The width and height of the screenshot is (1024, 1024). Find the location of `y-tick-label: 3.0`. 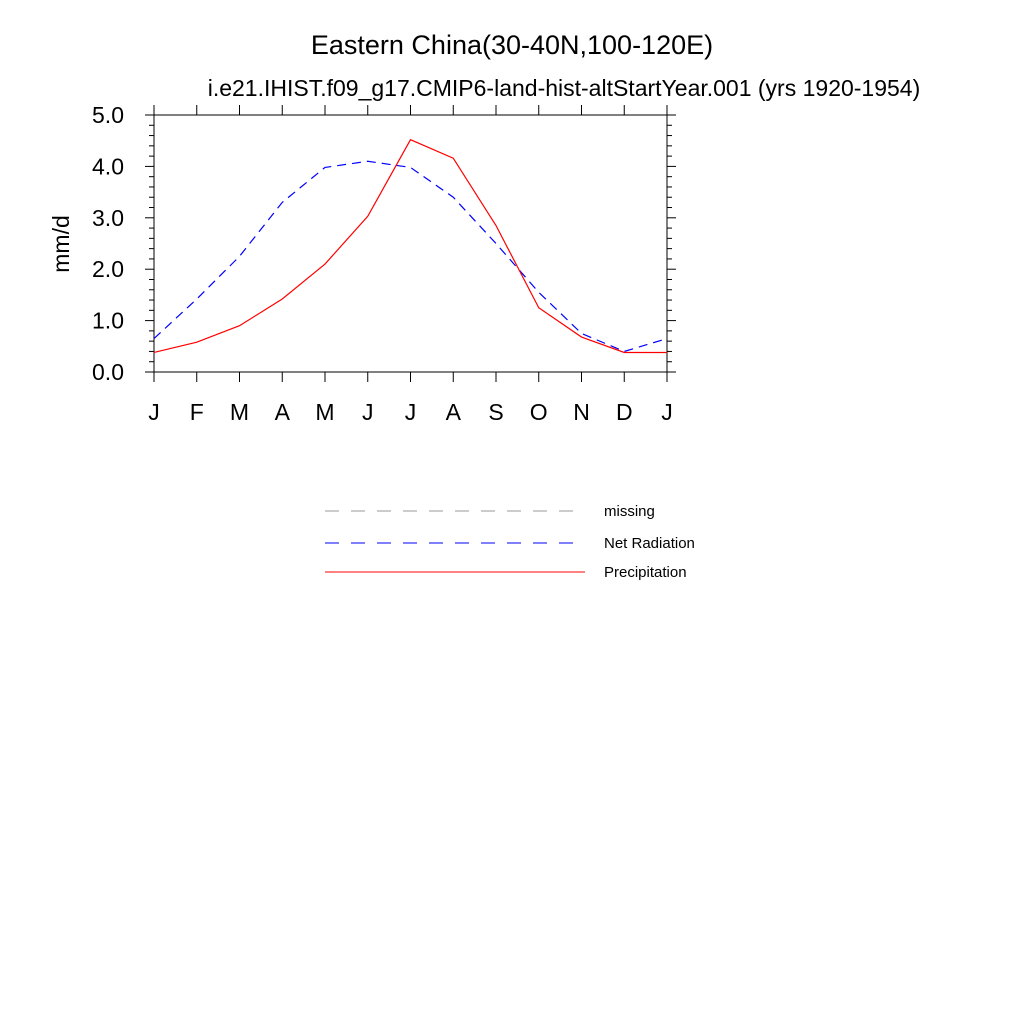

y-tick-label: 3.0 is located at coordinates (108, 218).